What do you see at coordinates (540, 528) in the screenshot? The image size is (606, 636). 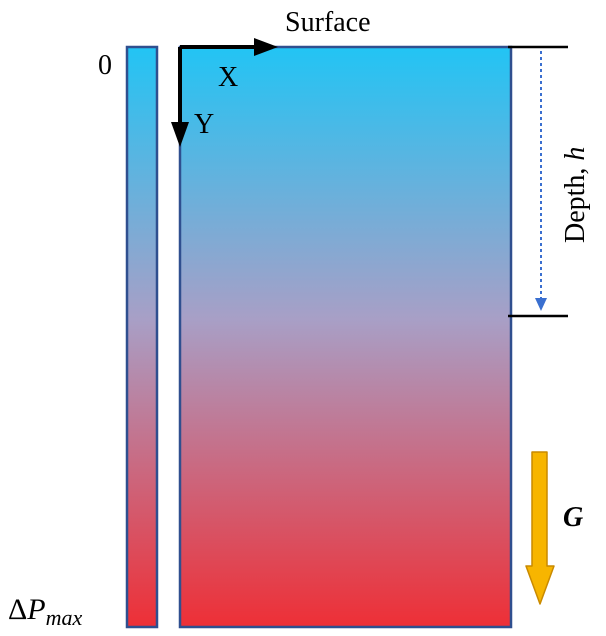 I see `gravity-arrow` at bounding box center [540, 528].